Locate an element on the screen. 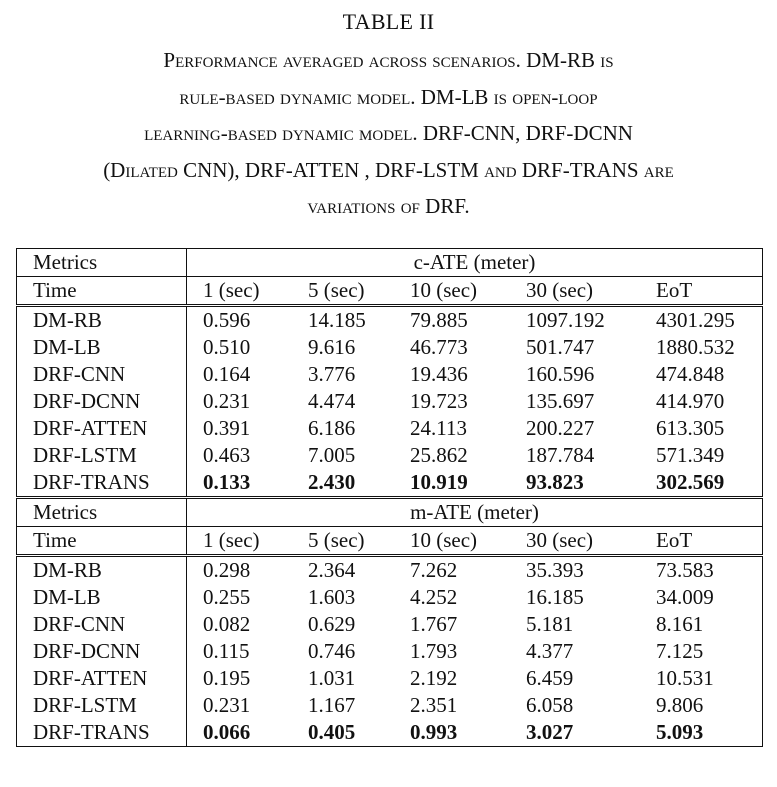 Image resolution: width=777 pixels, height=787 pixels. table-cell: 1.603 is located at coordinates (332, 597).